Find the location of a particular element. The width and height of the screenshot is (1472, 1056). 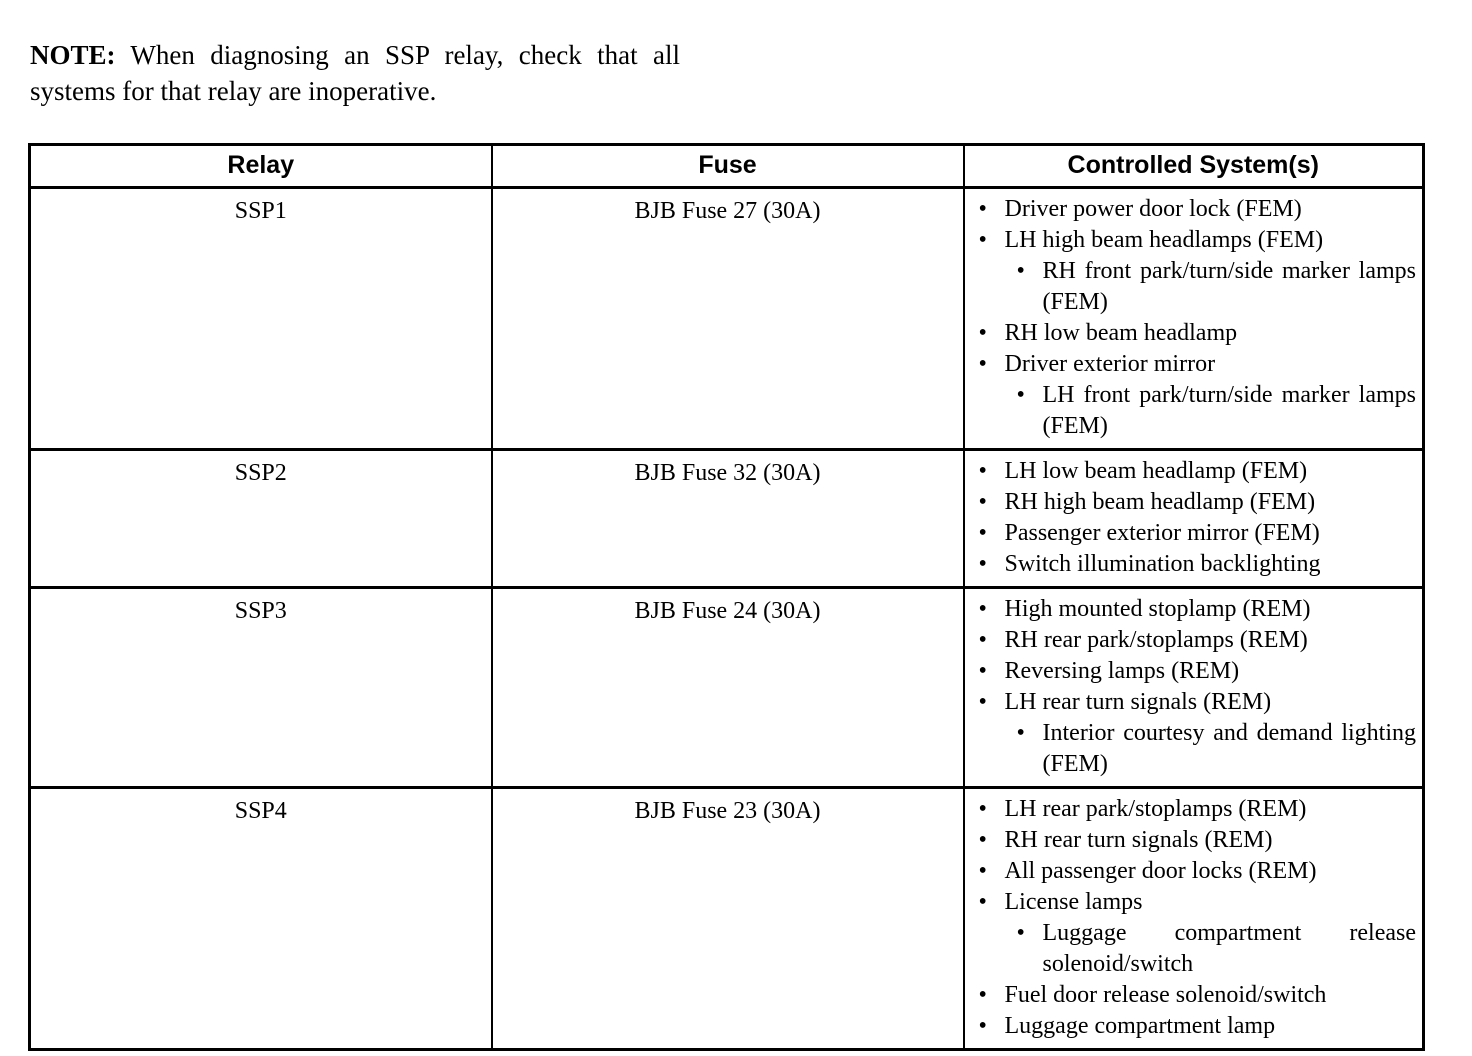

note-label: NOTE: is located at coordinates (73, 55).